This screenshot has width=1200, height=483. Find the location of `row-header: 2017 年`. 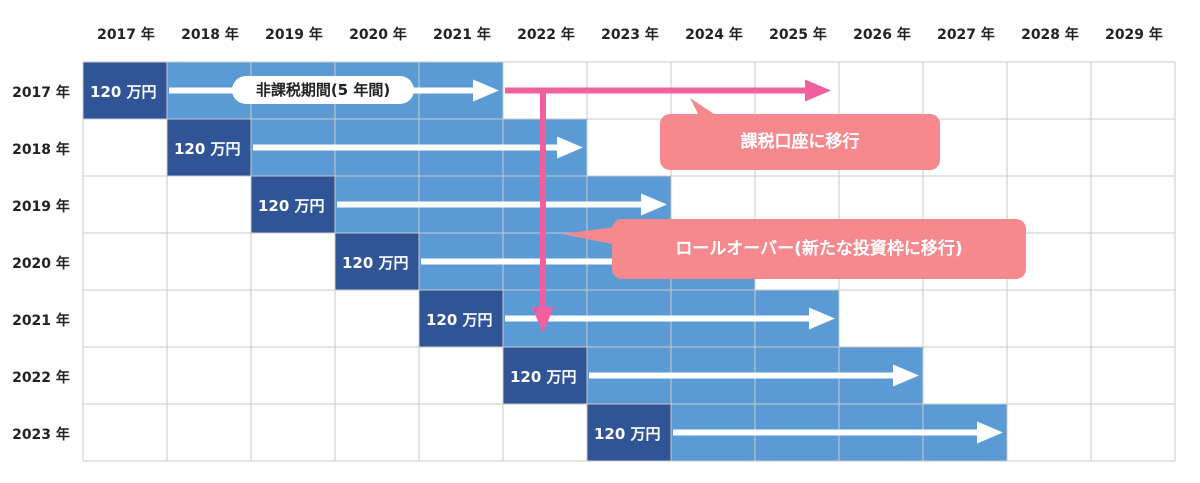

row-header: 2017 年 is located at coordinates (41, 93).